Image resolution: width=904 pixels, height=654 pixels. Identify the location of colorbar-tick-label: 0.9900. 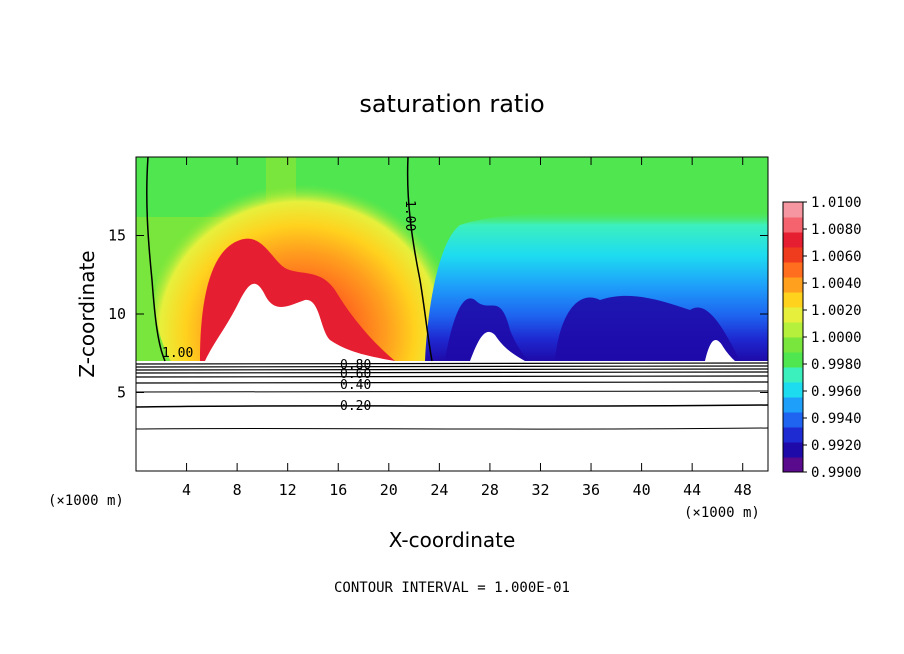
(836, 473).